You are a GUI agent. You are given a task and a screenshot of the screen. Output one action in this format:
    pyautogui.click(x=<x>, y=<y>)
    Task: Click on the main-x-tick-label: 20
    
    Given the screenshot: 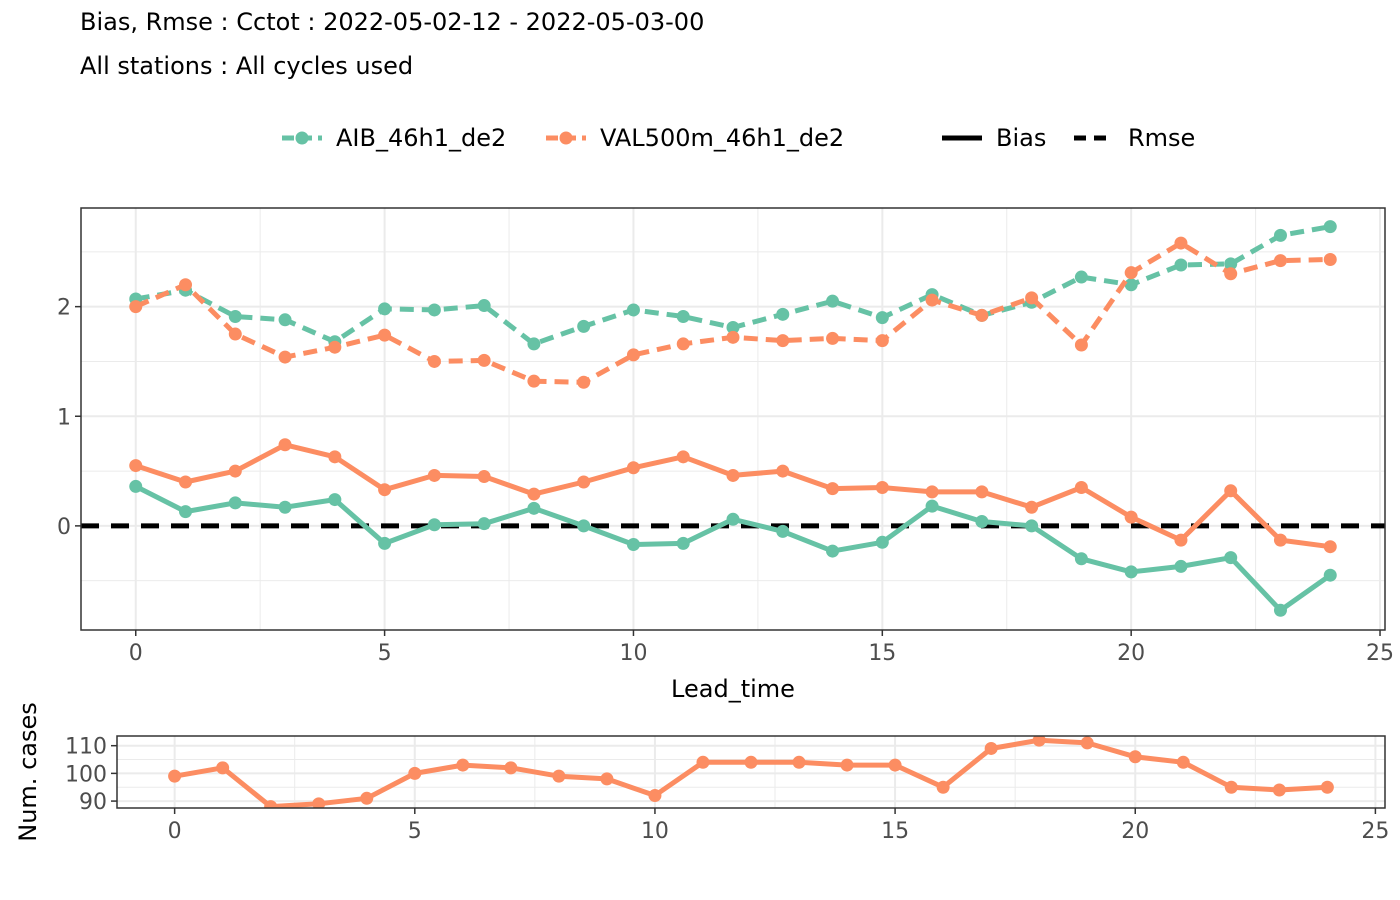 What is the action you would take?
    pyautogui.click(x=1131, y=653)
    